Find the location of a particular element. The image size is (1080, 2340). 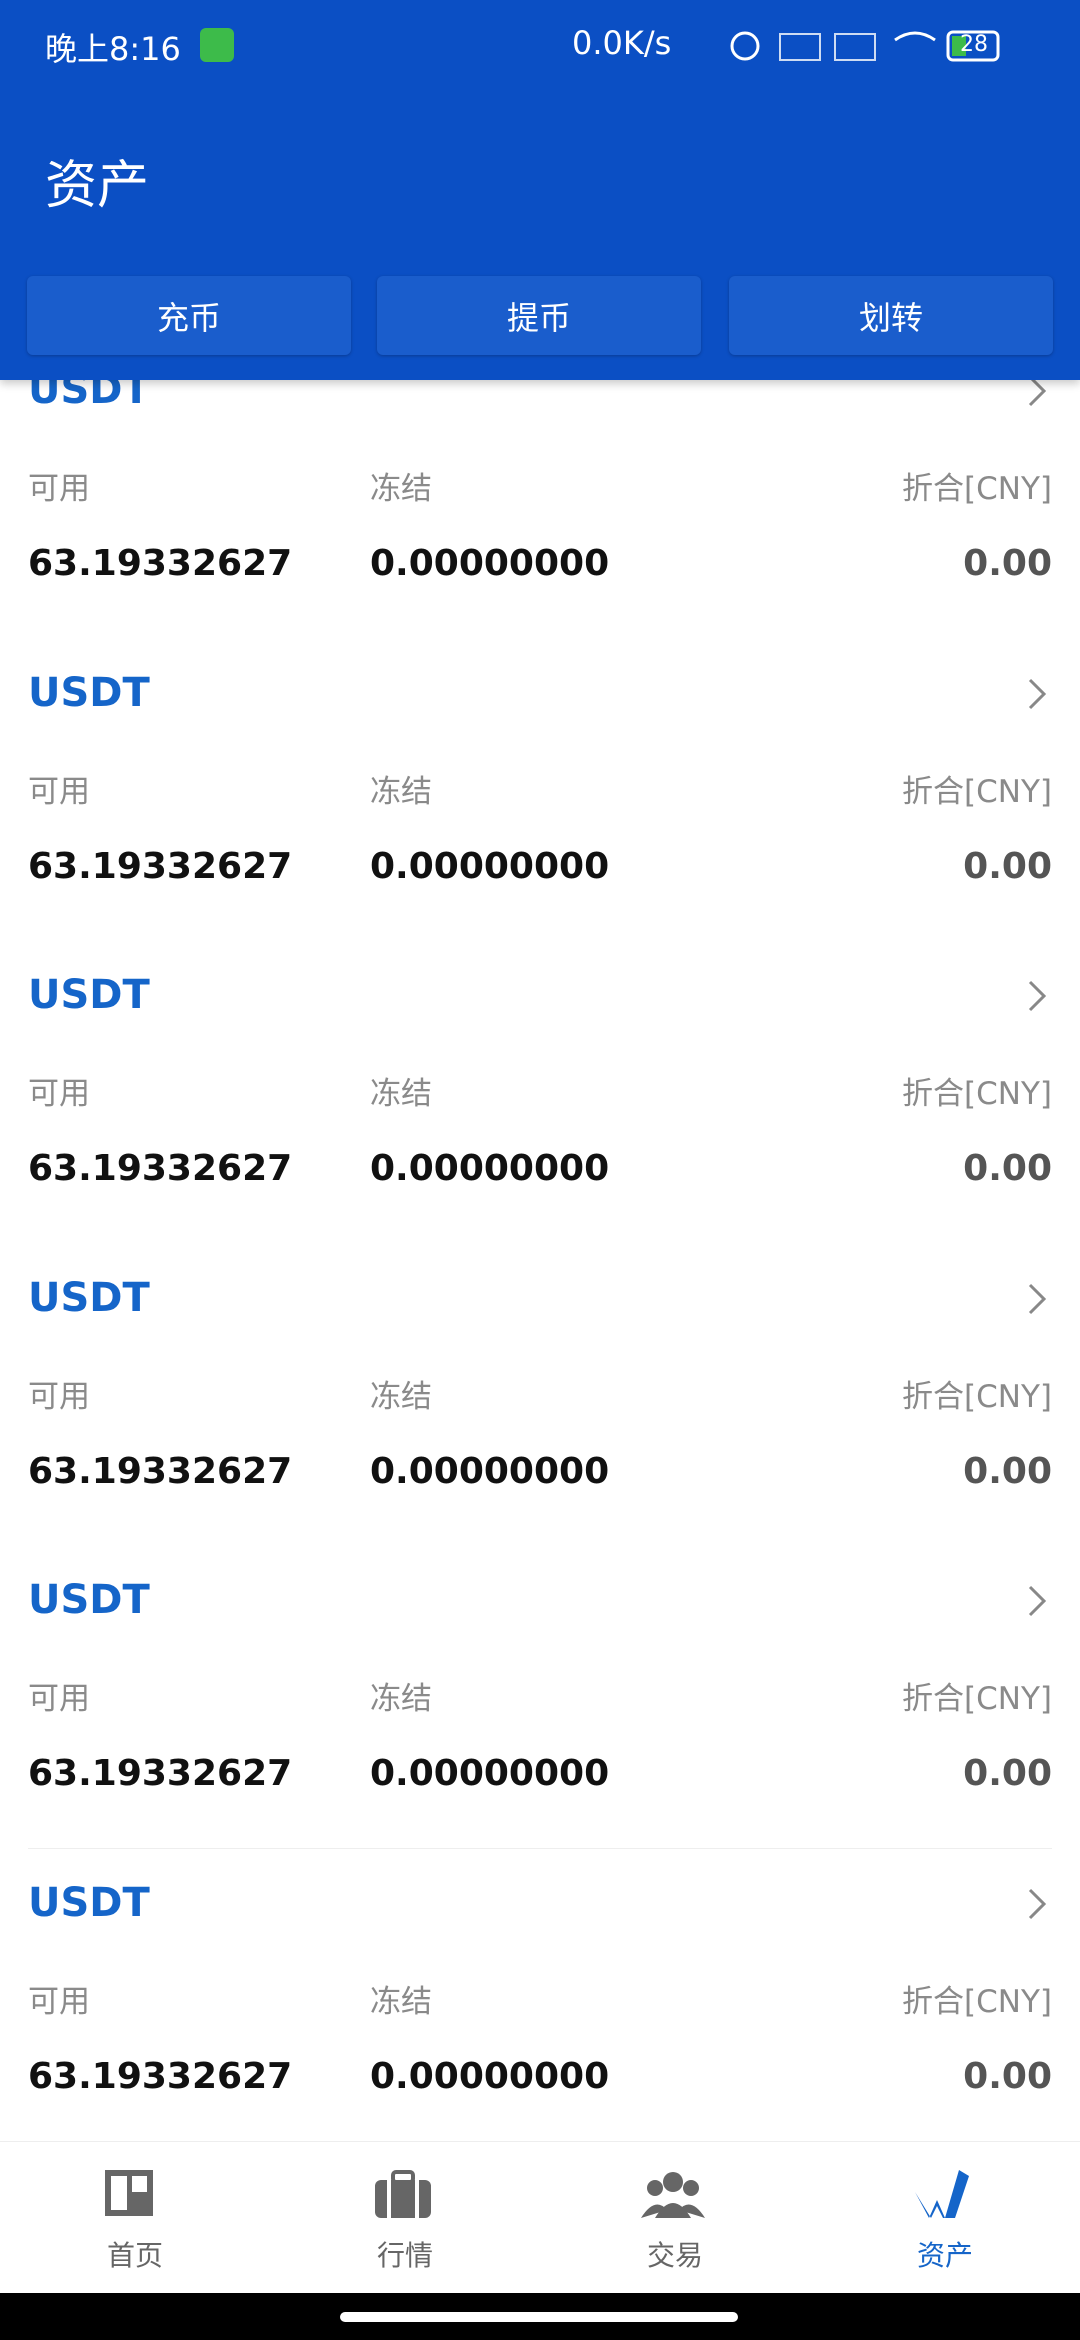

nav-item: 行情 is located at coordinates (405, 2218).